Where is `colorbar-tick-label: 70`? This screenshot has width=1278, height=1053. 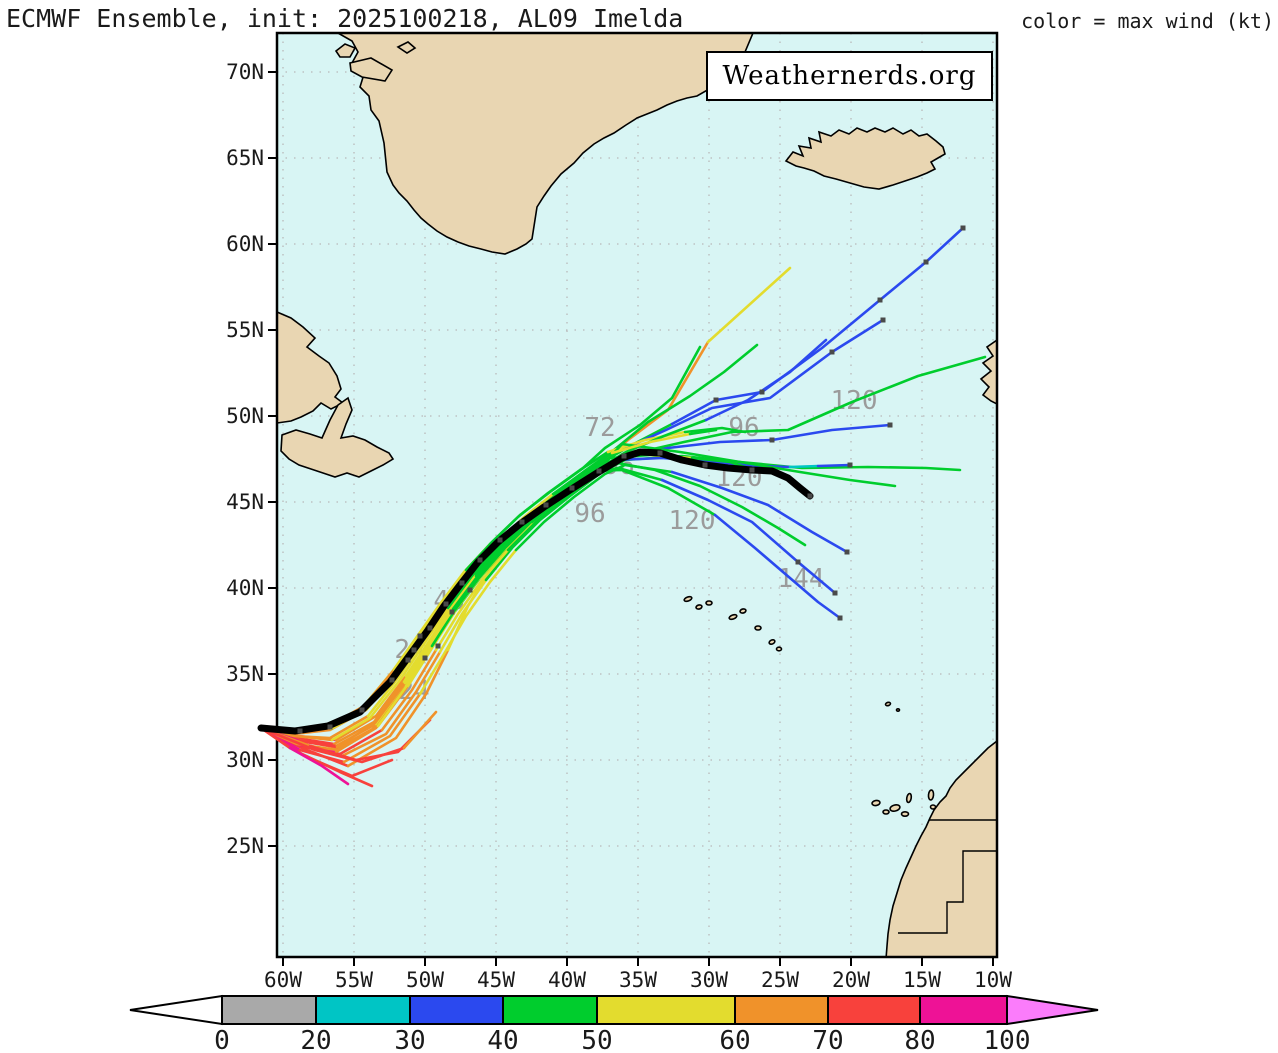 colorbar-tick-label: 70 is located at coordinates (828, 1039).